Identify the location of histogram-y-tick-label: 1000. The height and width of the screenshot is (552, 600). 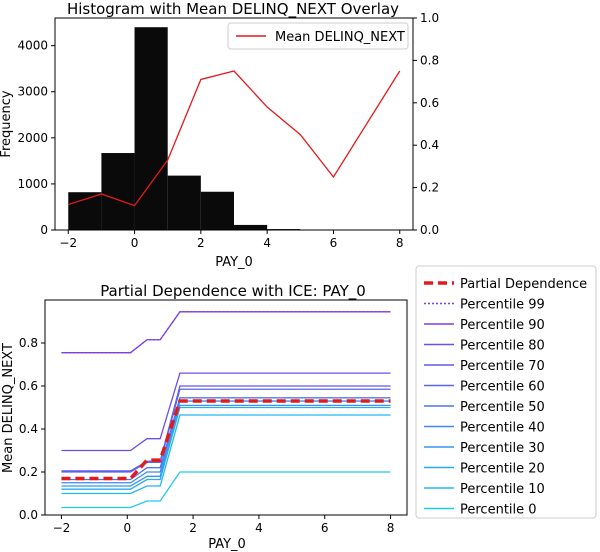
(32, 184).